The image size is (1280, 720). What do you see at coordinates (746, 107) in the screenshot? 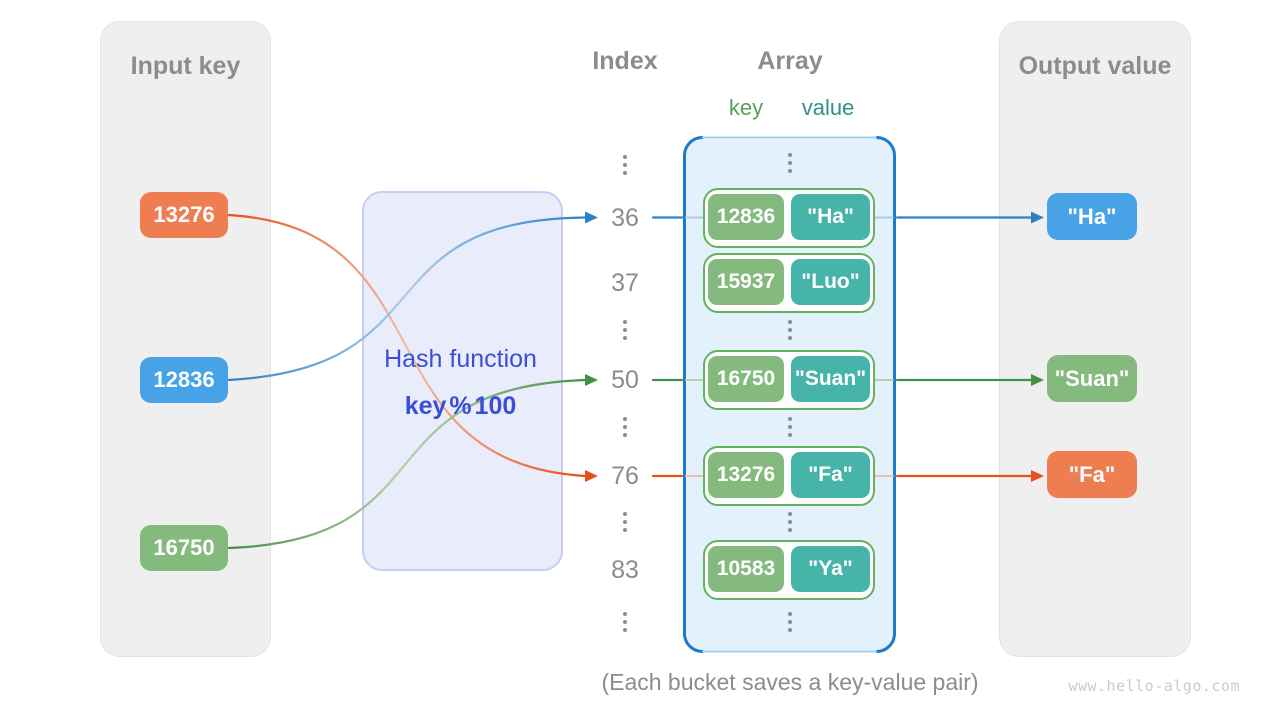
I see `key-column-label: key` at bounding box center [746, 107].